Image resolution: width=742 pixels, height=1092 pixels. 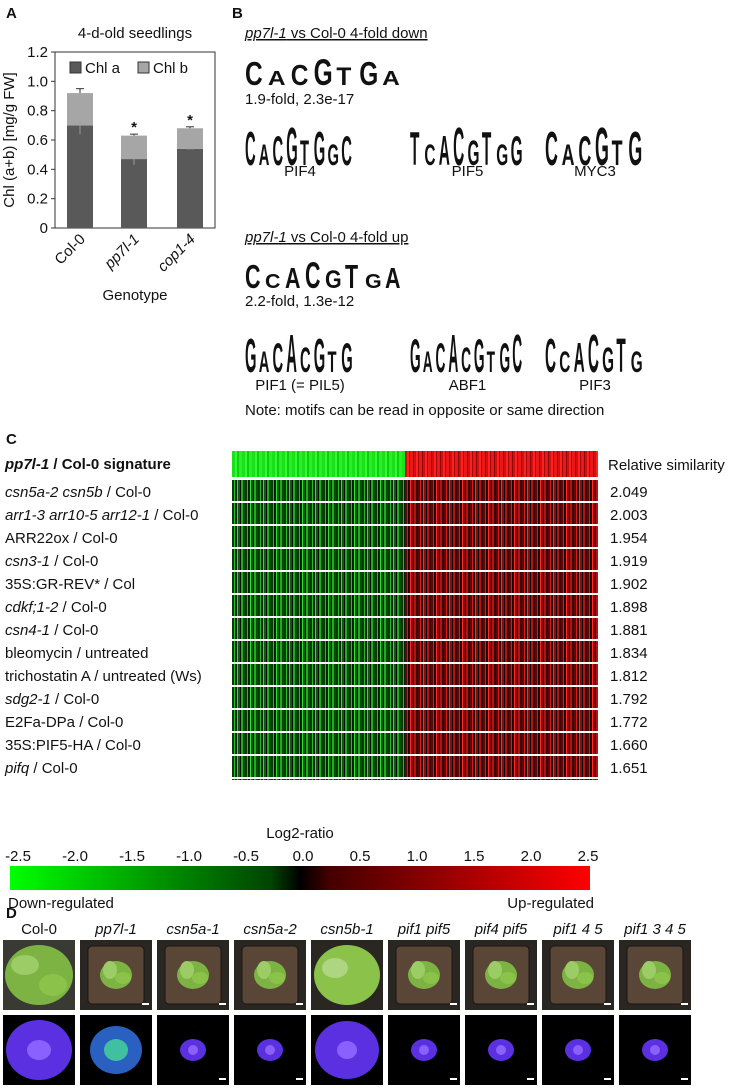 What do you see at coordinates (56, 607) in the screenshot?
I see `comparison-label: cdkf;1-2 / Col-0` at bounding box center [56, 607].